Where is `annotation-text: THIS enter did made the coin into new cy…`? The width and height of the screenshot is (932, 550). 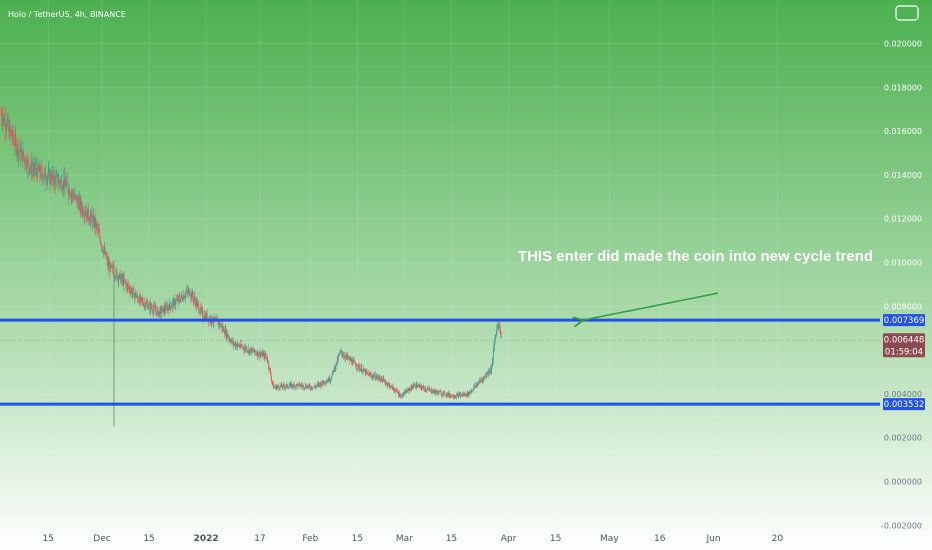
annotation-text: THIS enter did made the coin into new cy… is located at coordinates (695, 256).